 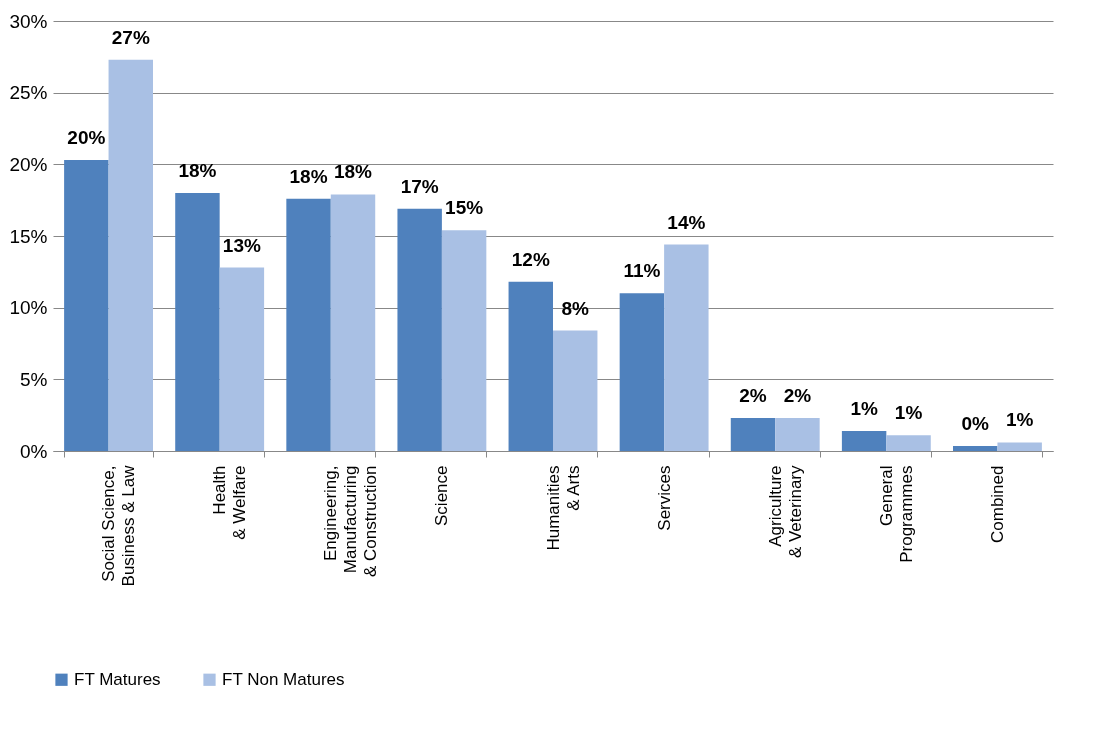 I want to click on x-tick-label: Agriculture & Veterinary, so click(x=785, y=512).